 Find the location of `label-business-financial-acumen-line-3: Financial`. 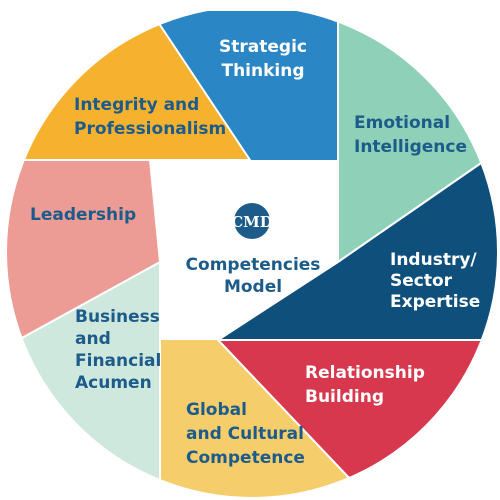

label-business-financial-acumen-line-3: Financial is located at coordinates (118, 361).